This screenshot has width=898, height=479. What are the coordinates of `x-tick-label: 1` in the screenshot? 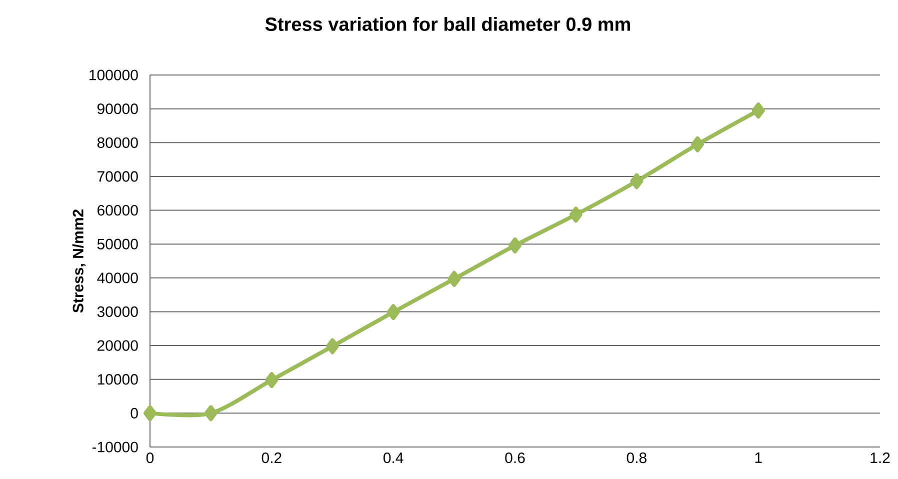 It's located at (758, 457).